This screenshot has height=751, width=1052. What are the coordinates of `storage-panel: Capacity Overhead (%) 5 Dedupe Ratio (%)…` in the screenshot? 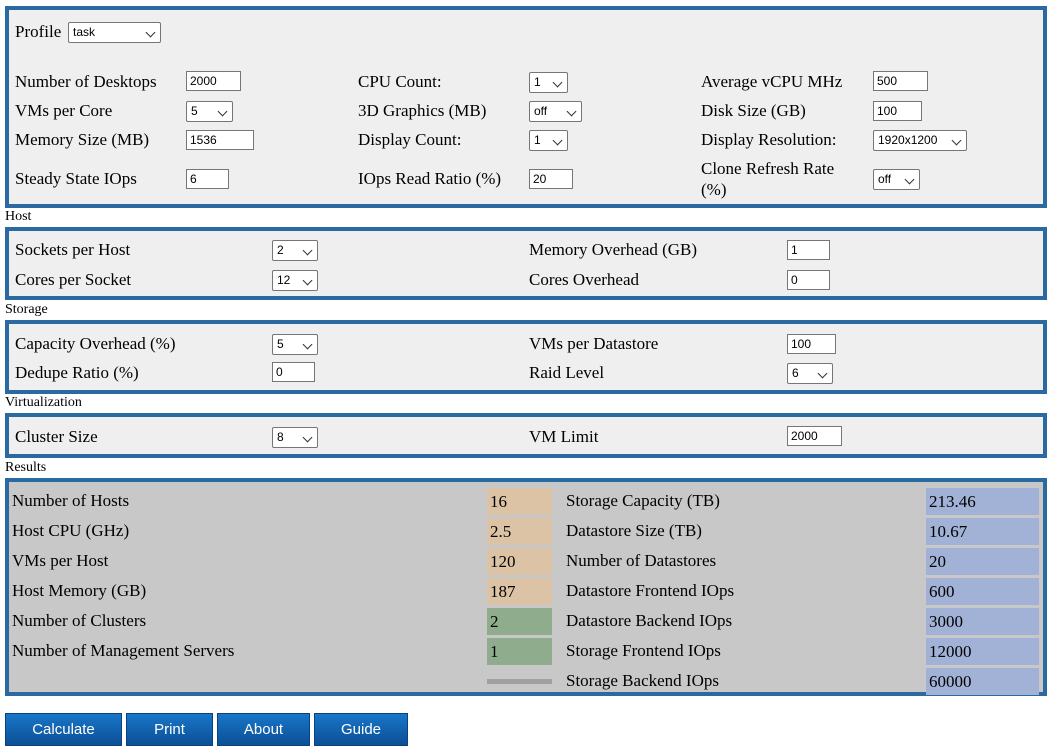 It's located at (526, 357).